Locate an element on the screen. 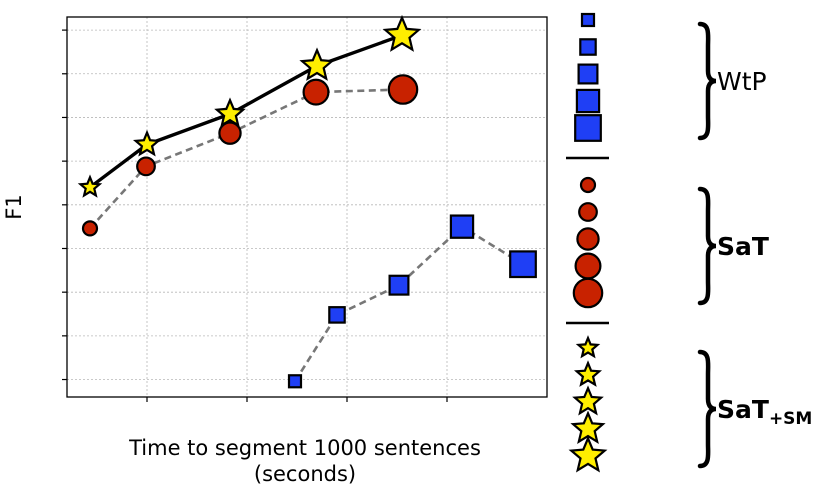  legend-group-name: WtP is located at coordinates (742, 81).